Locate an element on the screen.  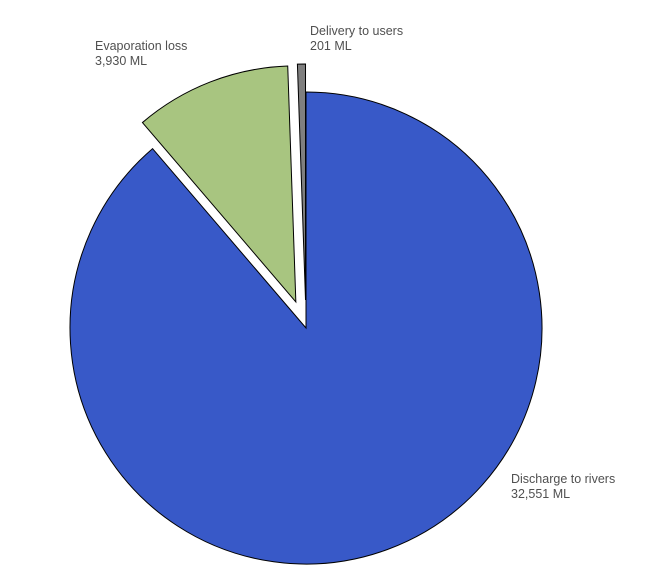
slice-label-value: 201 ML is located at coordinates (331, 46).